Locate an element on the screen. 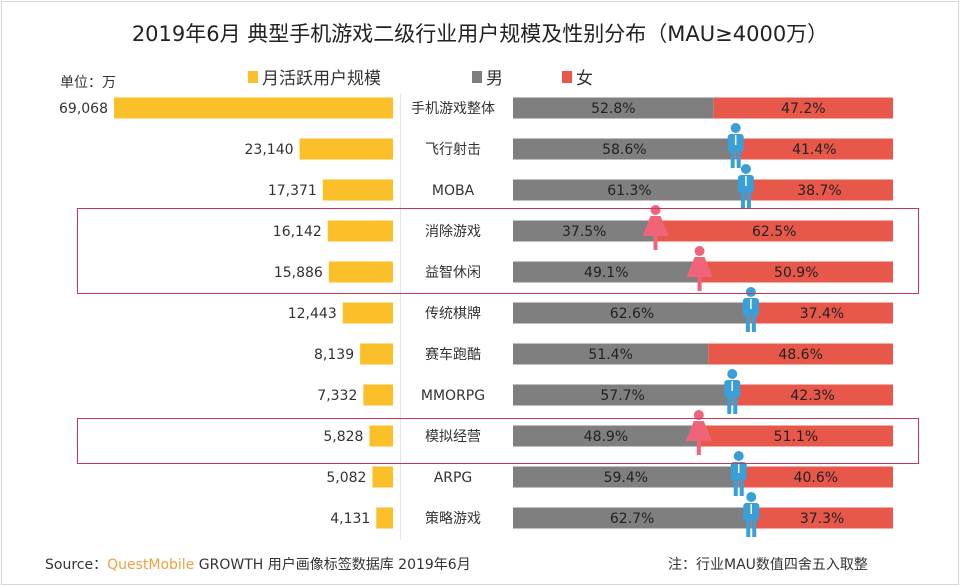 This screenshot has width=960, height=586. category-label: 赛车跑酷 is located at coordinates (453, 354).